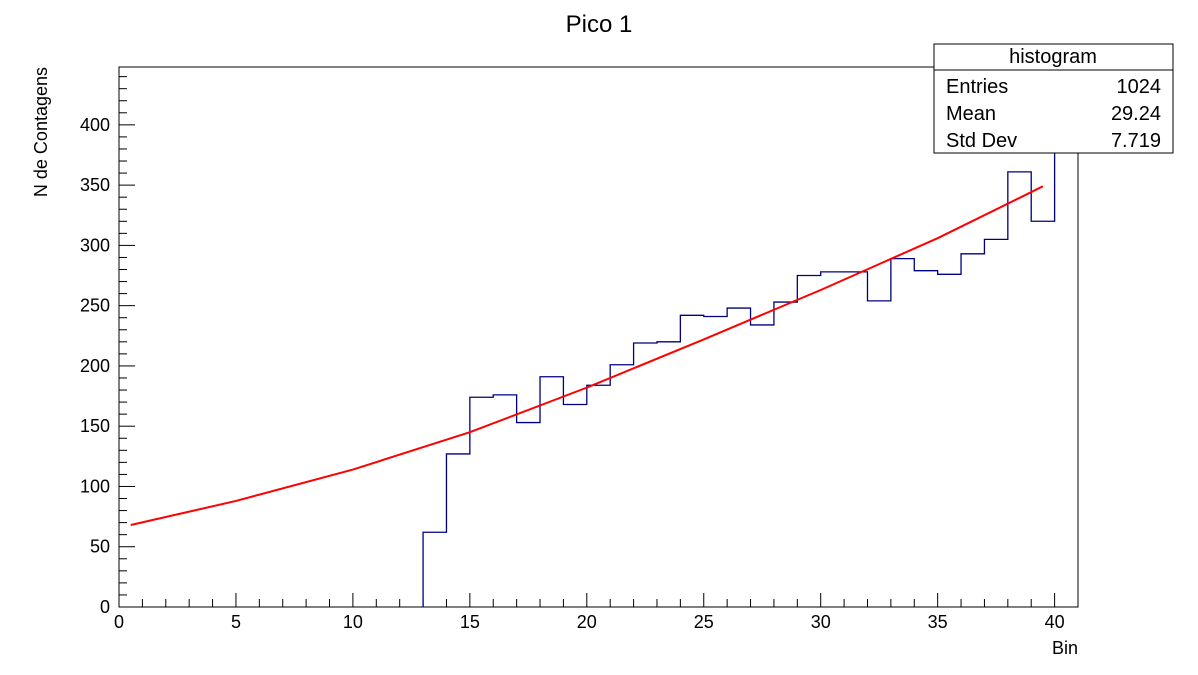 This screenshot has width=1198, height=675. What do you see at coordinates (1136, 141) in the screenshot?
I see `stats-stddev-value: 7.719` at bounding box center [1136, 141].